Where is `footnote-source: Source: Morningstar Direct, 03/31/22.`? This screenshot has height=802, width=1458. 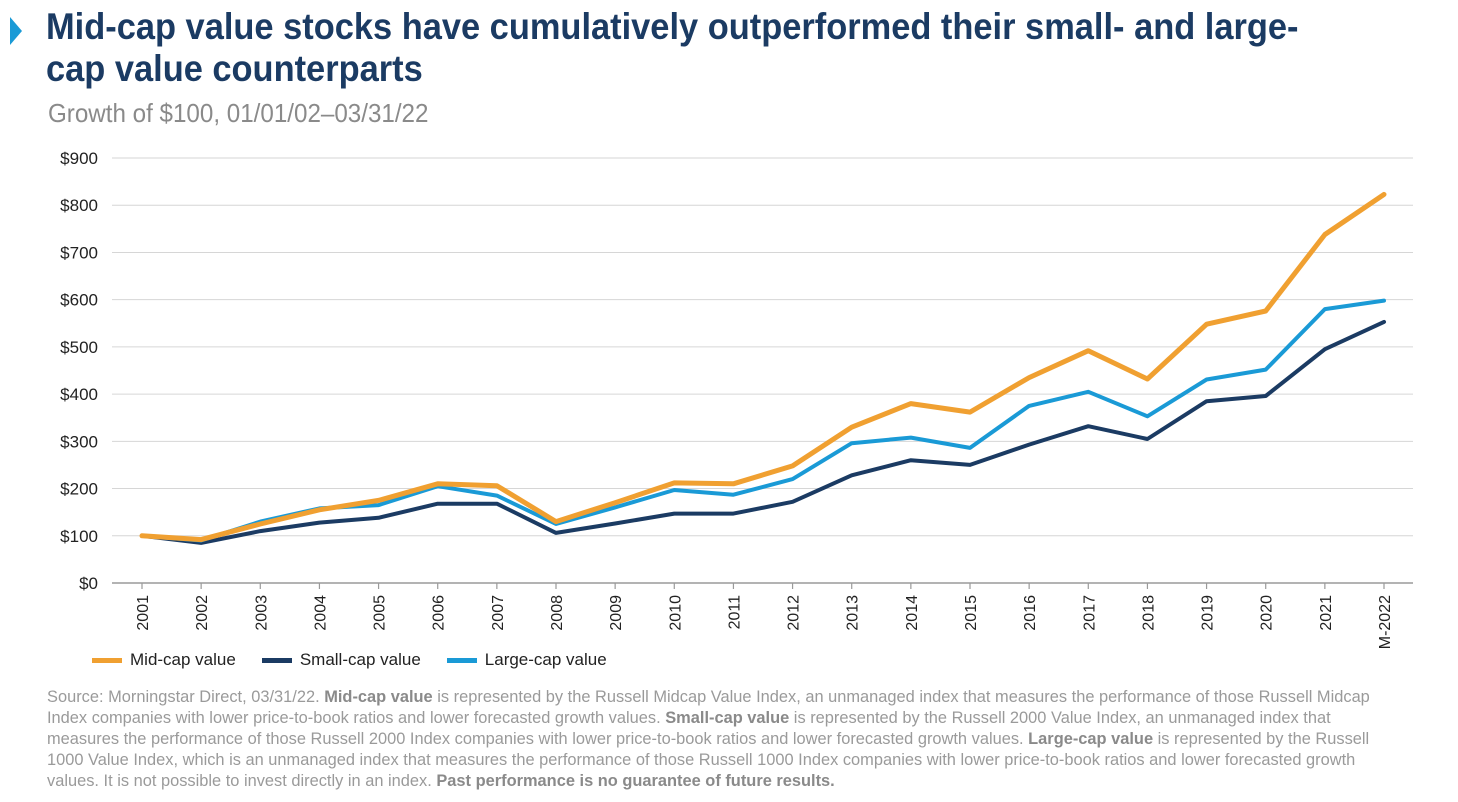
footnote-source: Source: Morningstar Direct, 03/31/22. is located at coordinates (186, 696).